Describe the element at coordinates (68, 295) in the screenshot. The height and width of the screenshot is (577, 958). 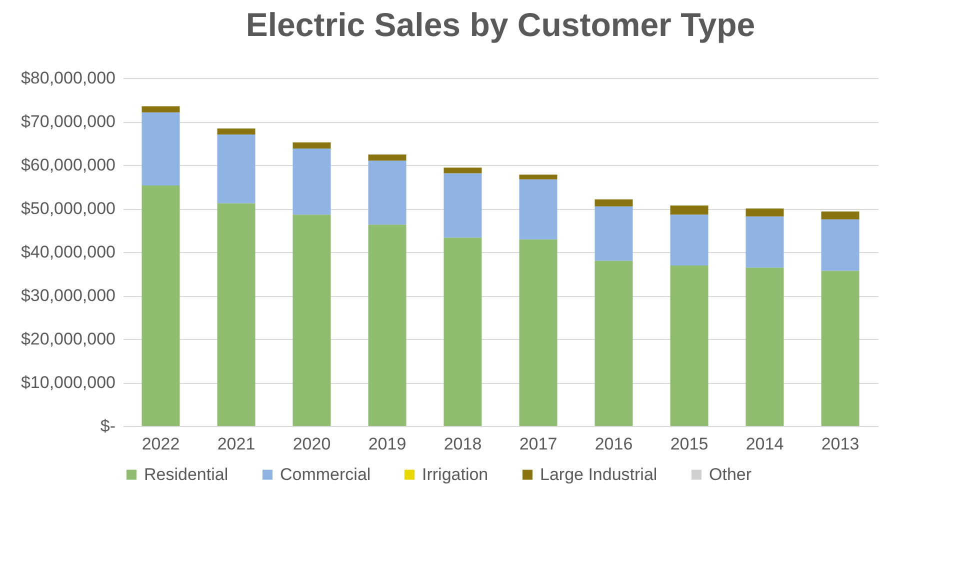
I see `y-tick-label: $30,000,000` at that location.